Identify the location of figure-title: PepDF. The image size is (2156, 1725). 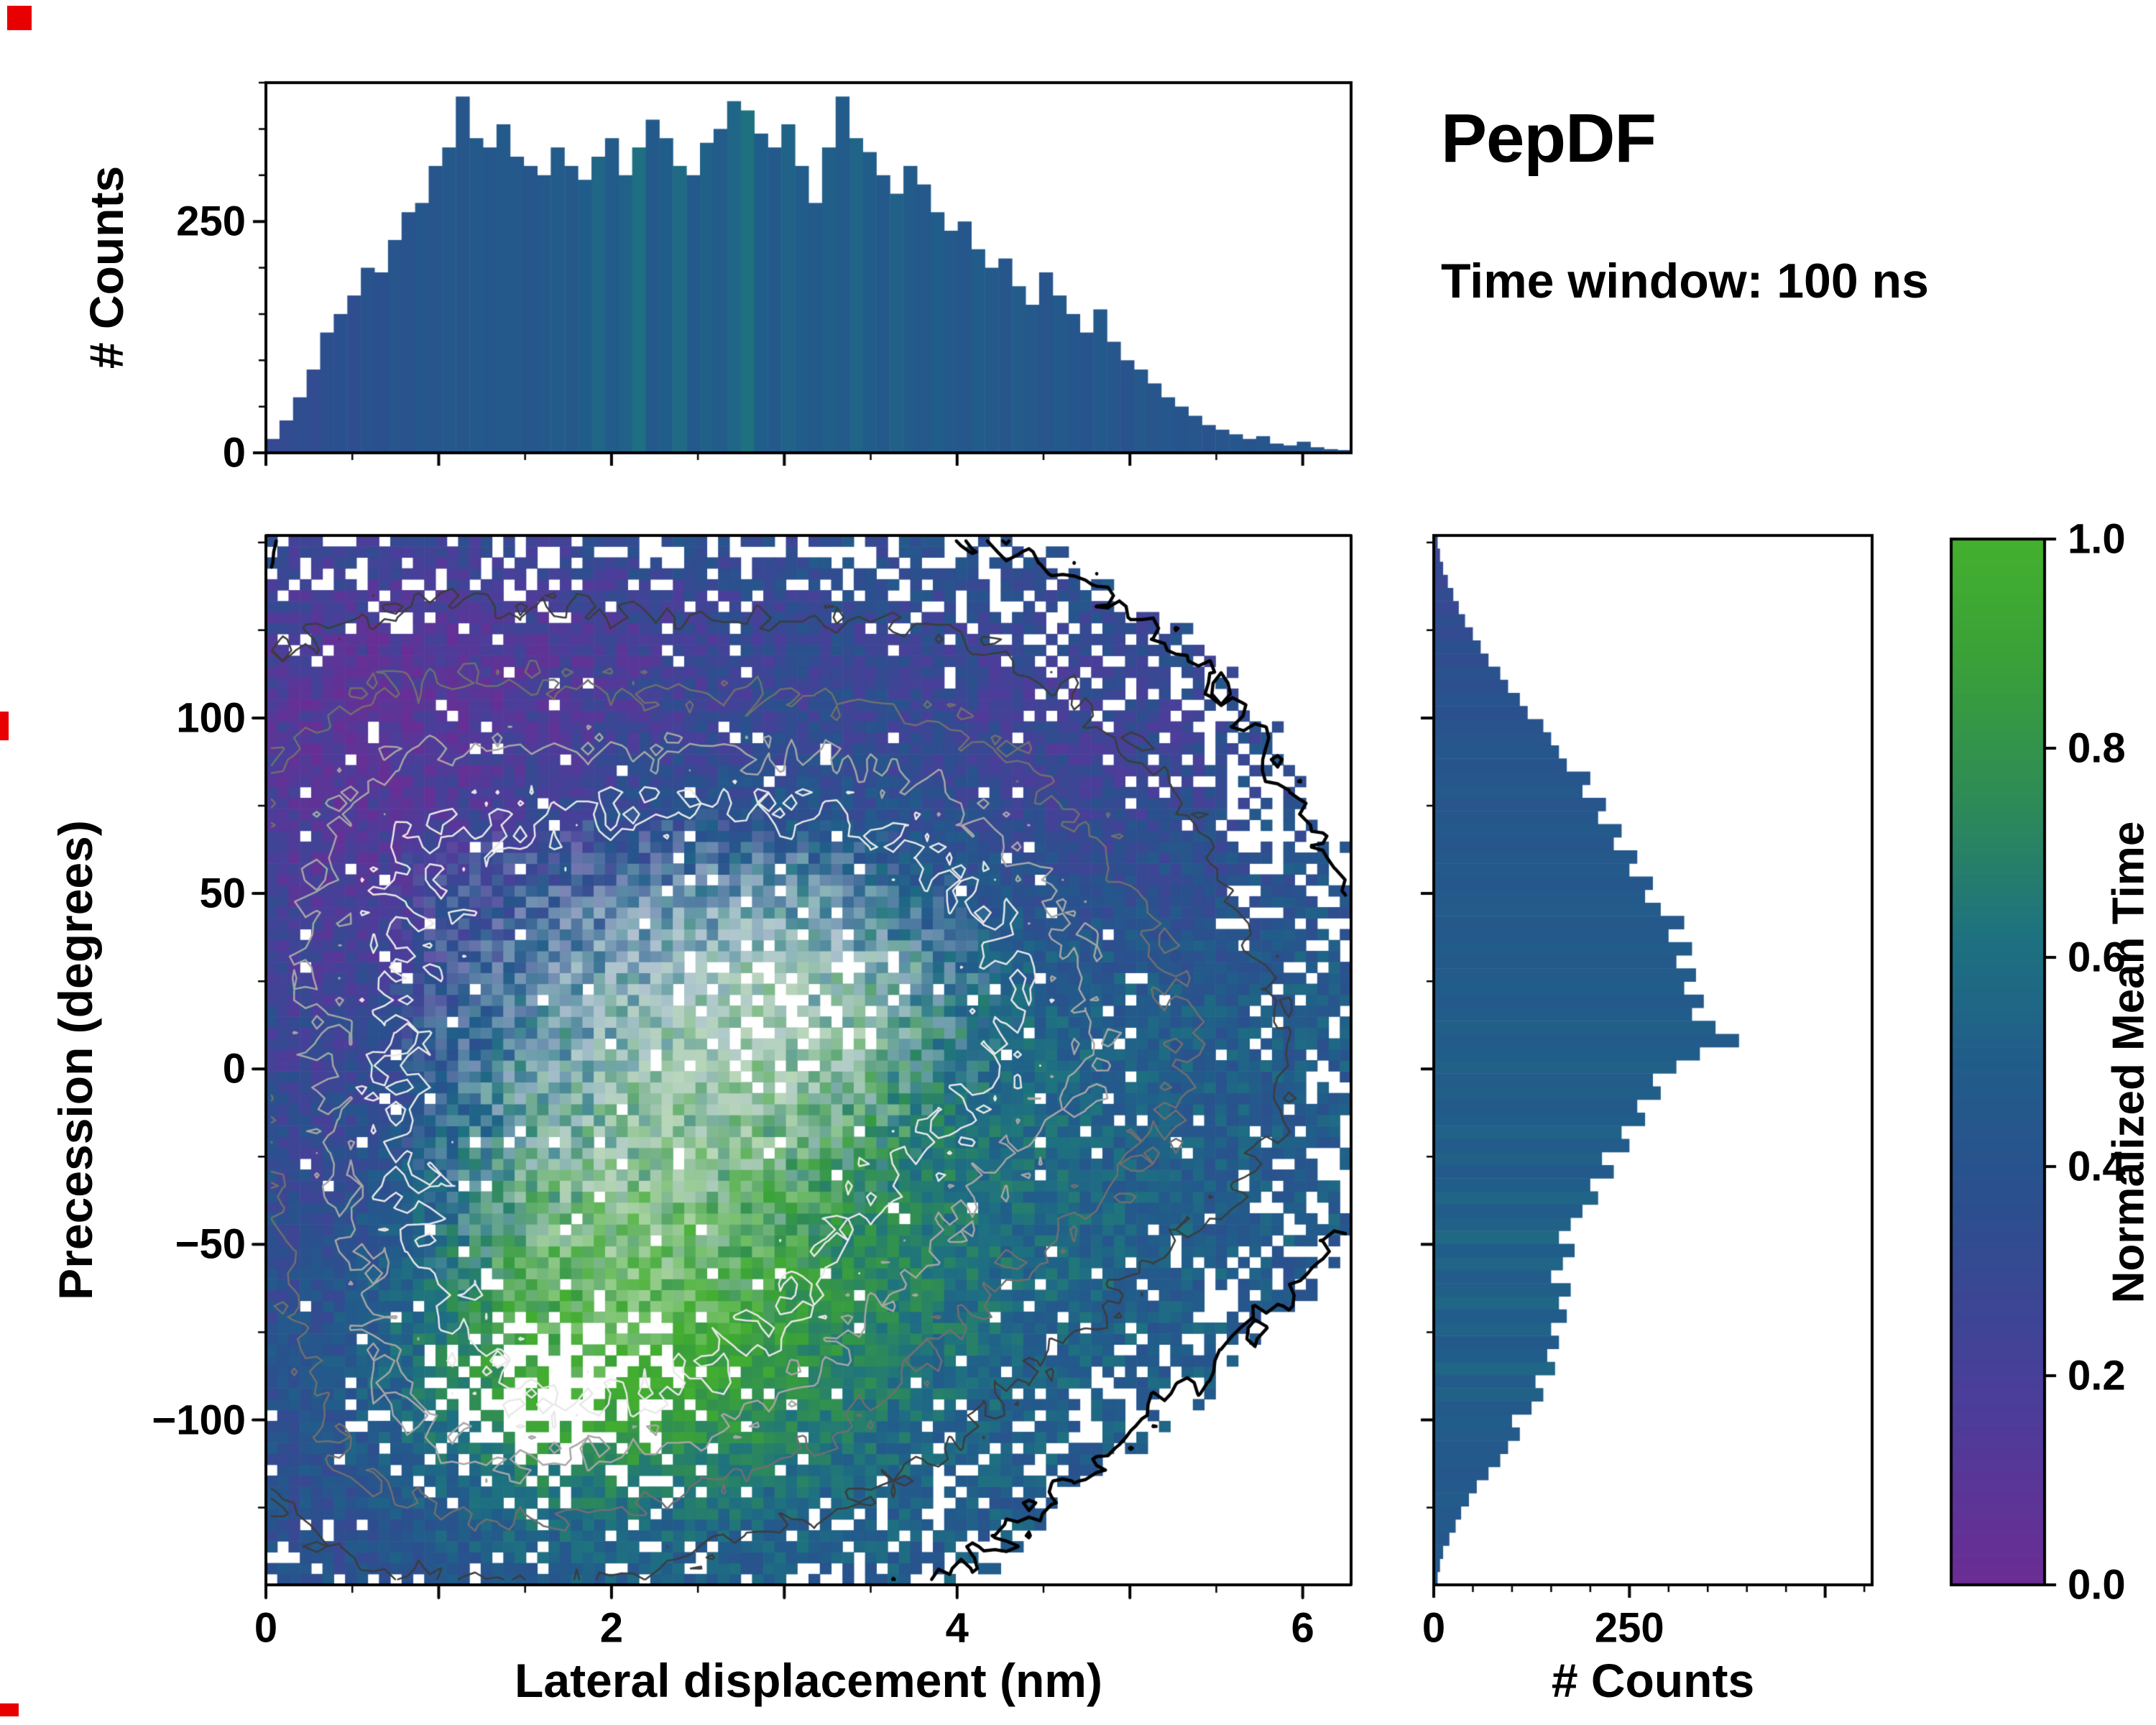
(1549, 138).